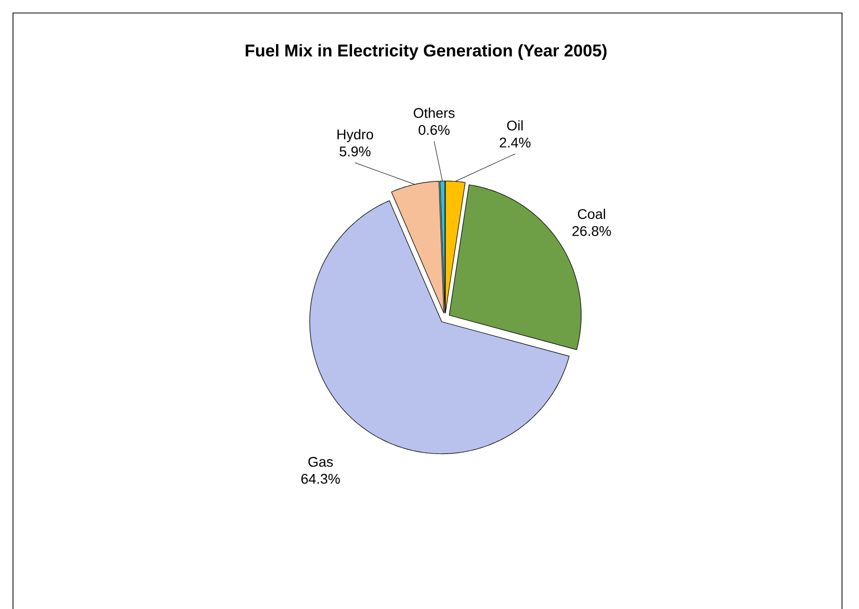 The image size is (859, 609). Describe the element at coordinates (355, 135) in the screenshot. I see `slice-label: Hydro` at that location.